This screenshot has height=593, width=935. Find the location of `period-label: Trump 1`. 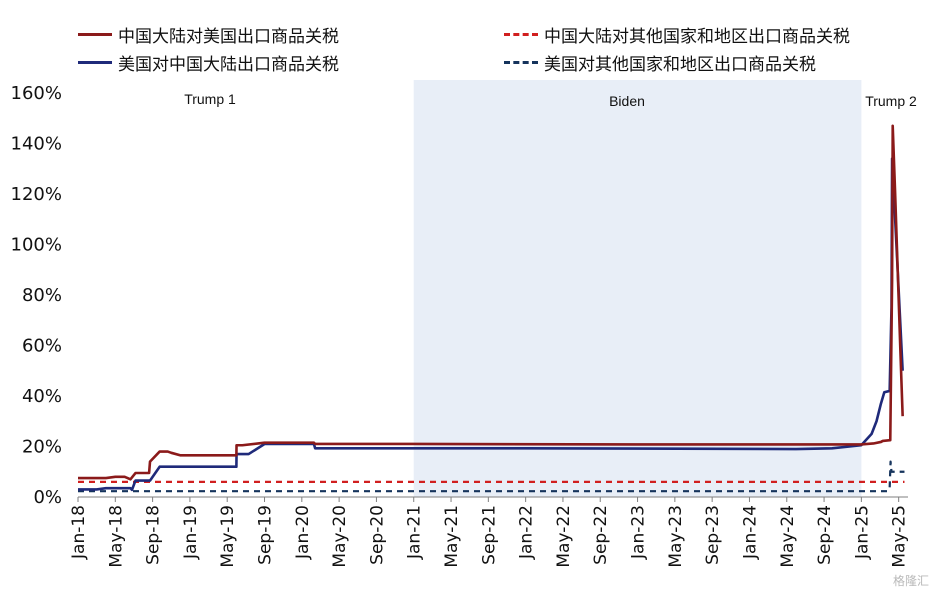

period-label: Trump 1 is located at coordinates (210, 99).